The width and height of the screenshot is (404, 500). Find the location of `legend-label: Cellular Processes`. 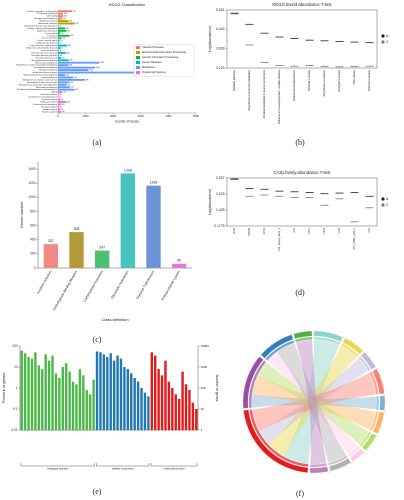

legend-label: Cellular Processes is located at coordinates (153, 47).